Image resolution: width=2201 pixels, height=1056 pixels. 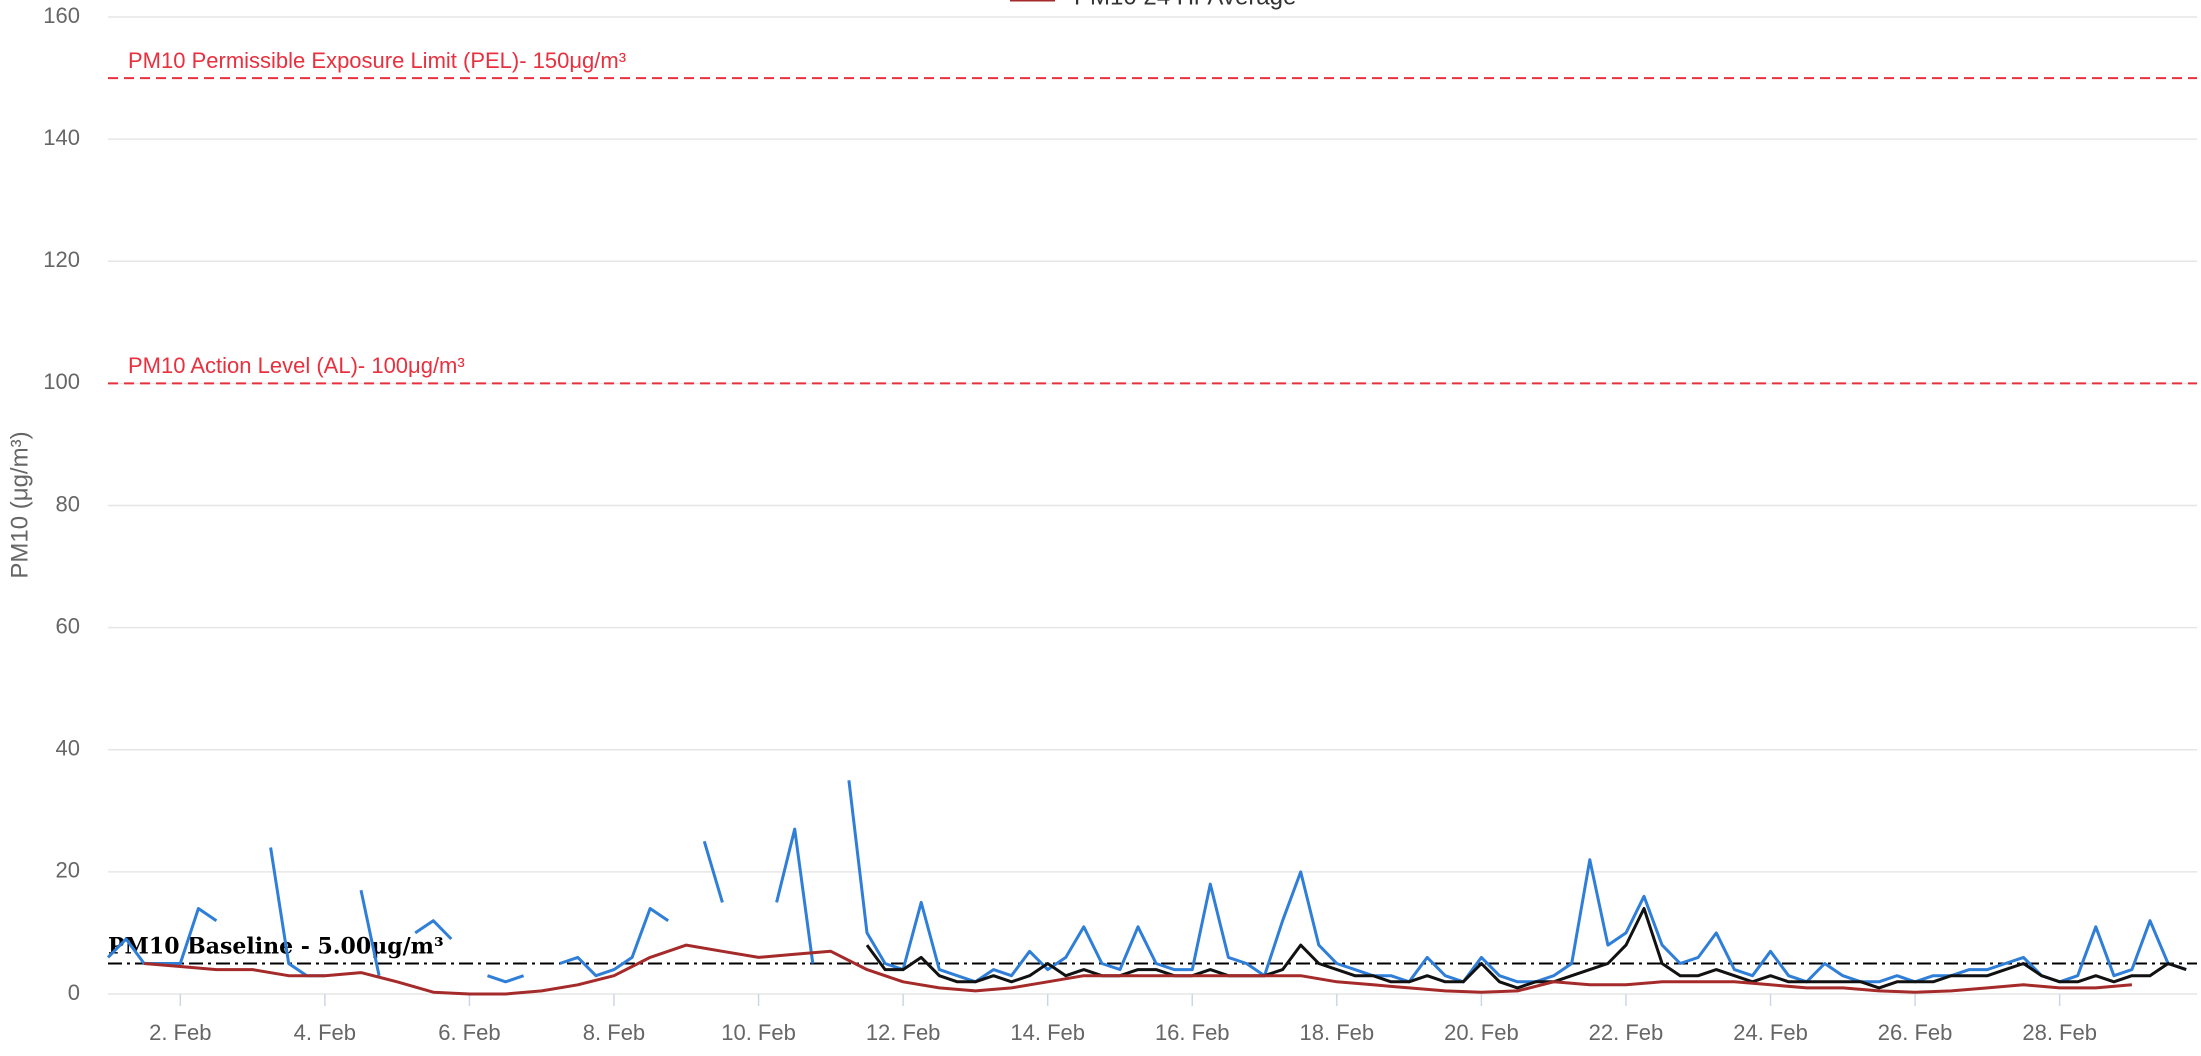 I want to click on y-axis-title: PM10 (μg/m³), so click(x=19, y=504).